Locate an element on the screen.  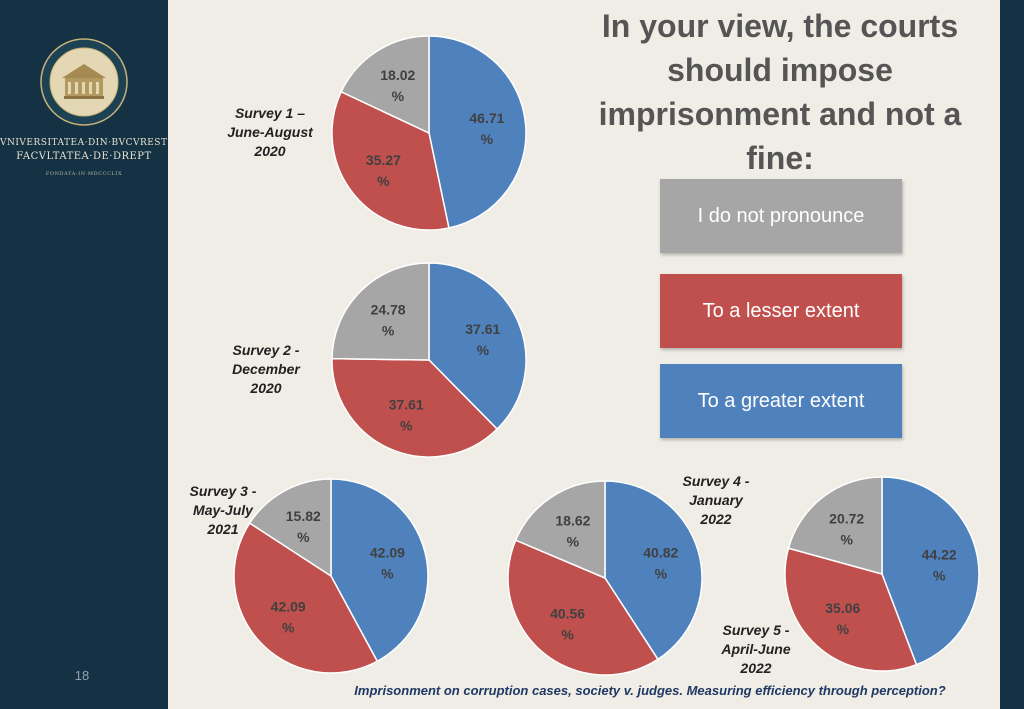
pie-3-slice-to-a-greater-extent is located at coordinates (379, 570).